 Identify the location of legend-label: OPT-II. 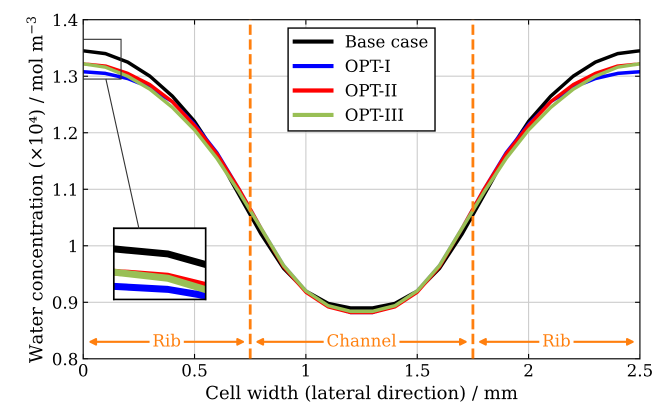
(371, 90).